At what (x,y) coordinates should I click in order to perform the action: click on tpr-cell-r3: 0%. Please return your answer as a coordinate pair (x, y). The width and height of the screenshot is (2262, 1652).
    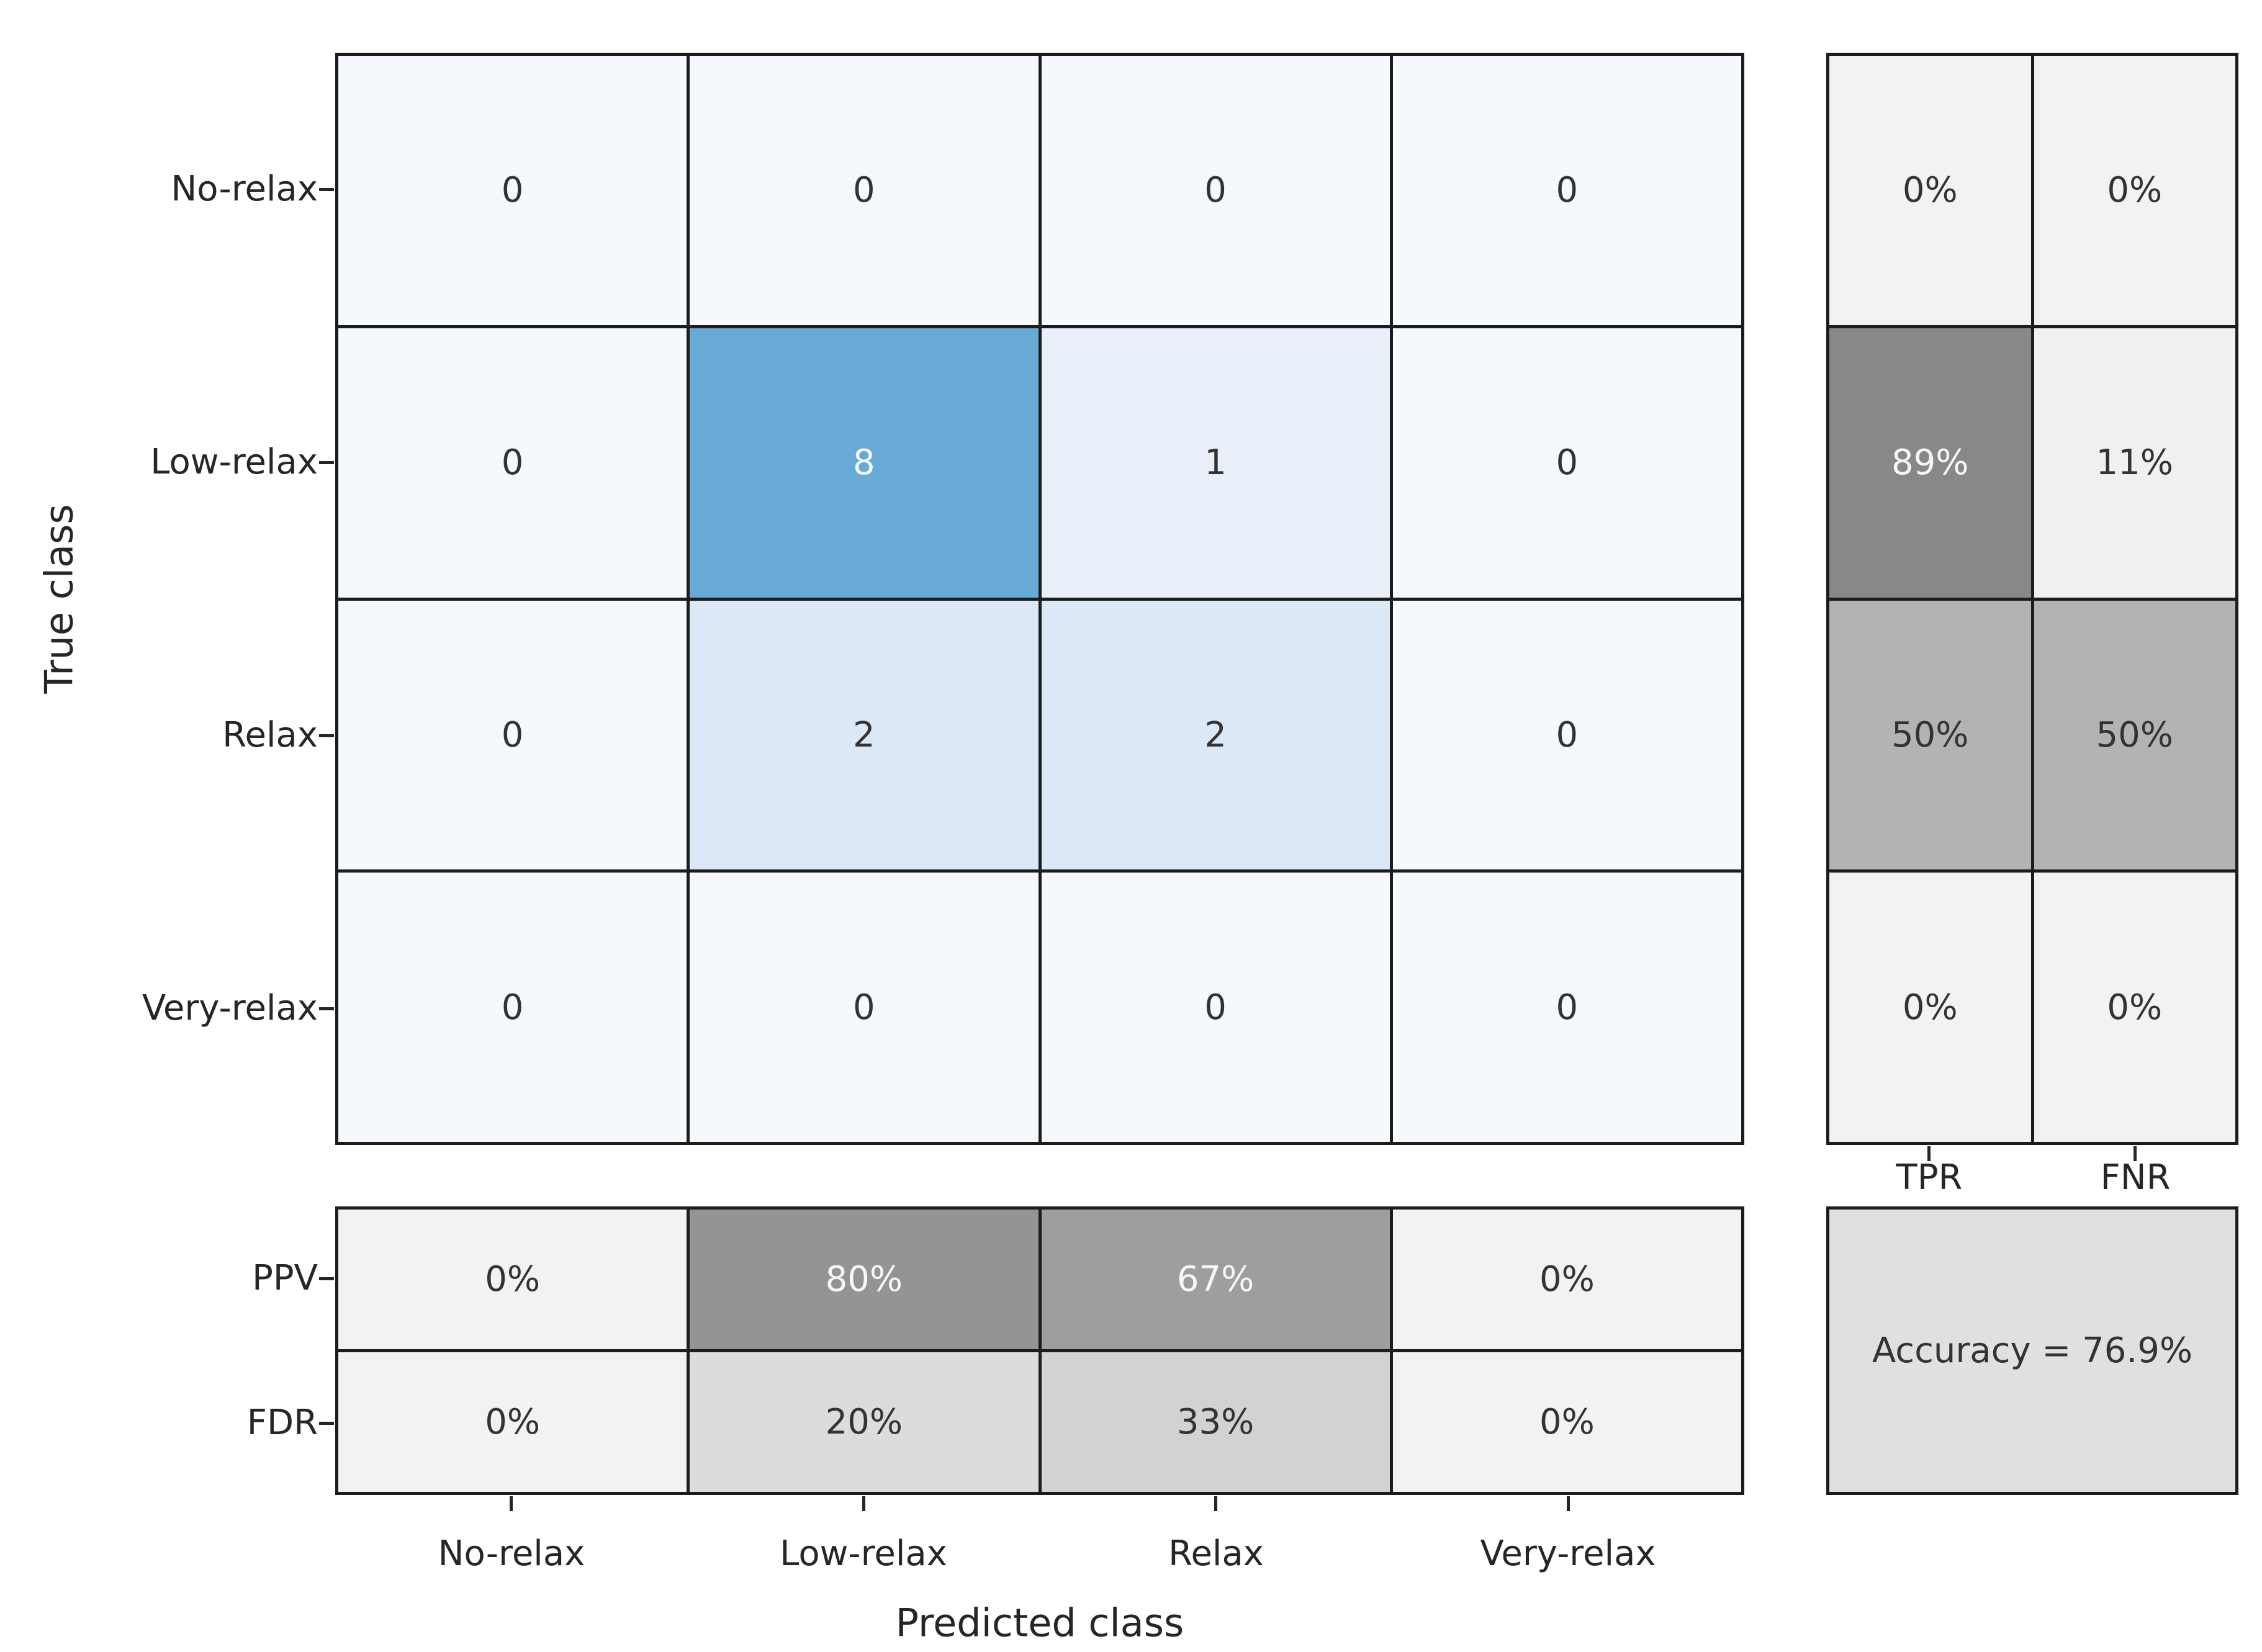
    Looking at the image, I should click on (1930, 1008).